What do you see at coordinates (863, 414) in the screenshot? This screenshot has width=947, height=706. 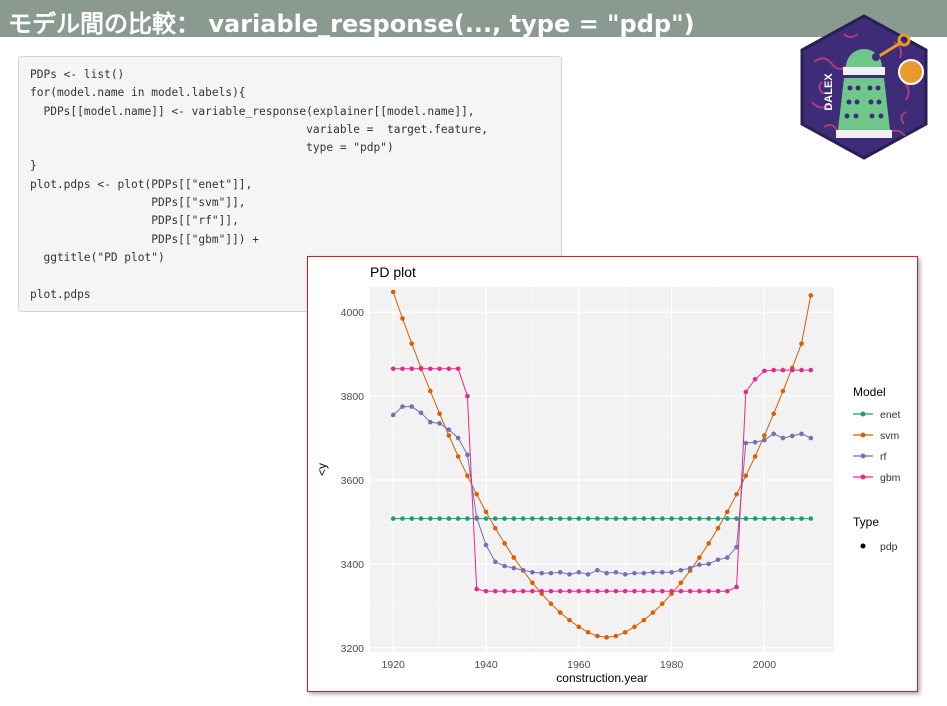 I see `legend-key-point-enet` at bounding box center [863, 414].